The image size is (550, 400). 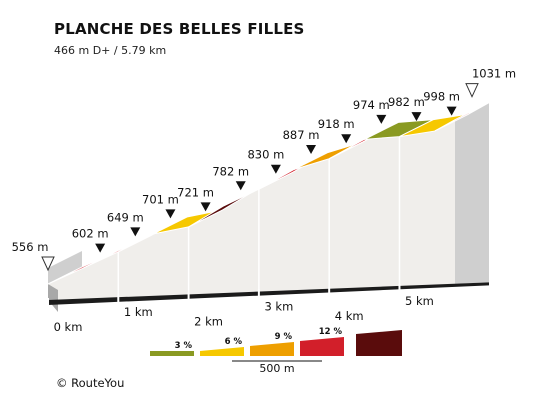 I want to click on gradient-legend: 3 % 6 % 9 % 12 % 500 m, so click(x=276, y=351).